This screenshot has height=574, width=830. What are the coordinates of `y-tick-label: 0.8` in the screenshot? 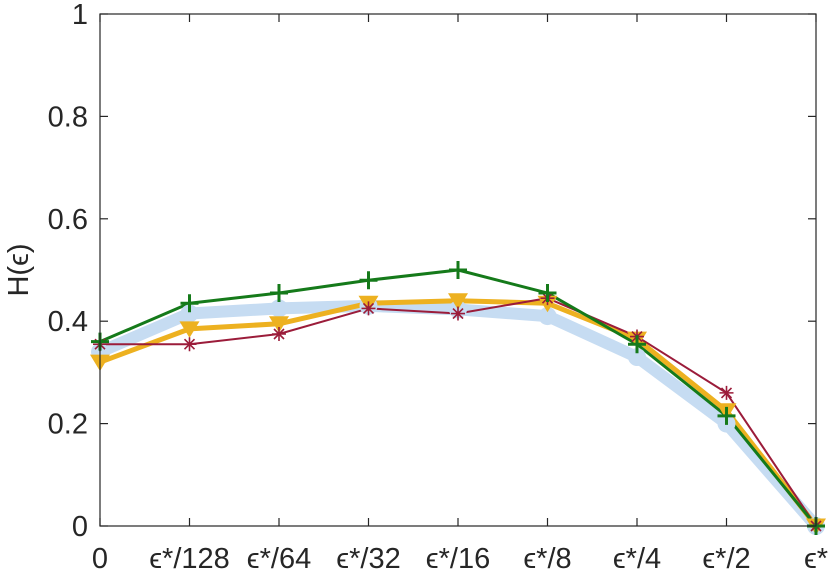 It's located at (68, 117).